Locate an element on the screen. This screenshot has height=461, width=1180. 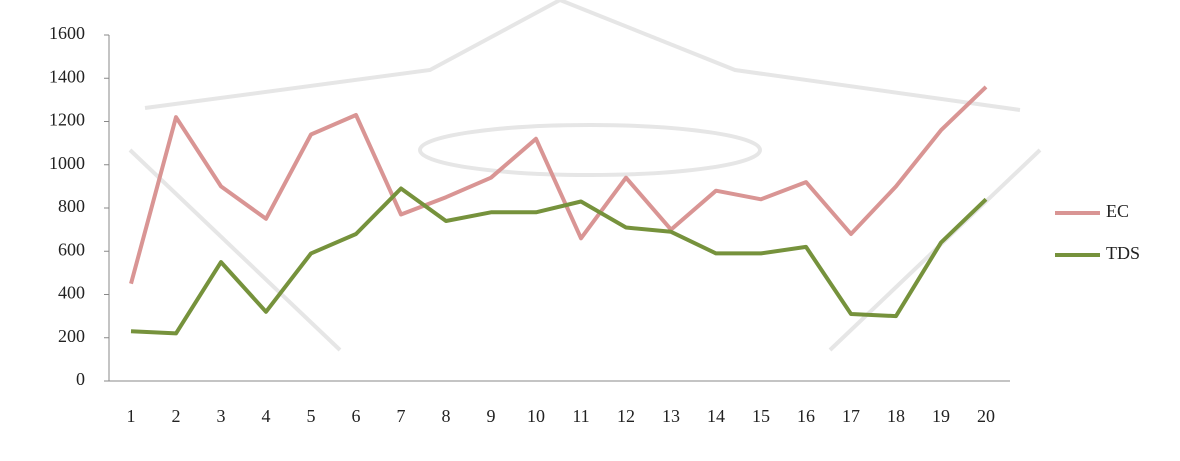
x-tick-label: 6 is located at coordinates (356, 416).